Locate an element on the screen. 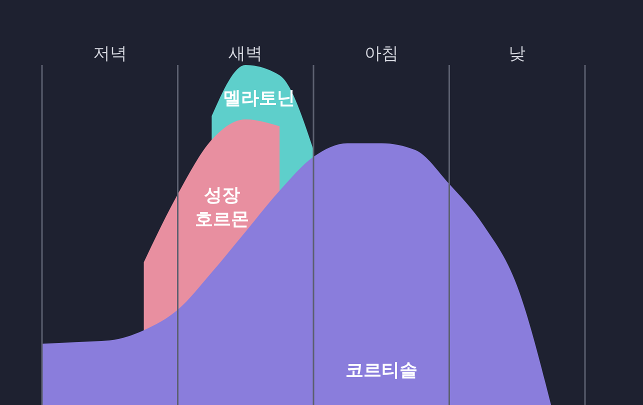 This screenshot has width=643, height=405. x-tick-label: 새벽 is located at coordinates (245, 54).